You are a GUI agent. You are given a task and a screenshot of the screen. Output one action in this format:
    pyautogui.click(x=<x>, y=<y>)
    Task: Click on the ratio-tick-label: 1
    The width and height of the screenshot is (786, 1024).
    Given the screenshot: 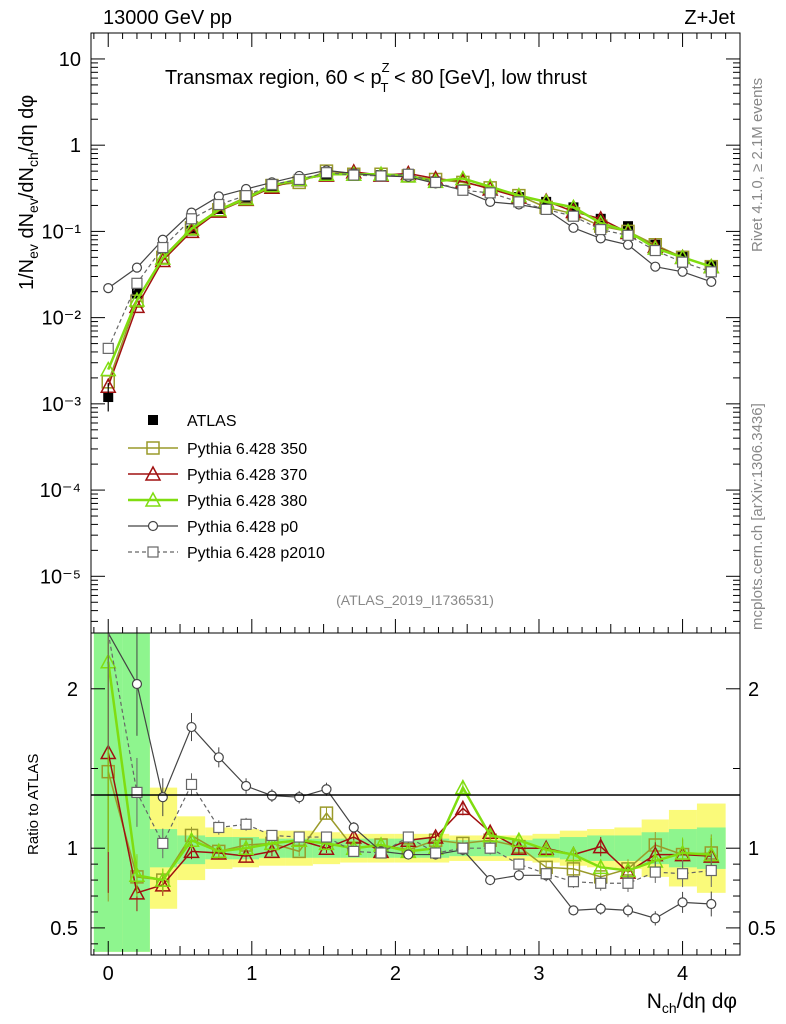 What is the action you would take?
    pyautogui.click(x=72, y=849)
    